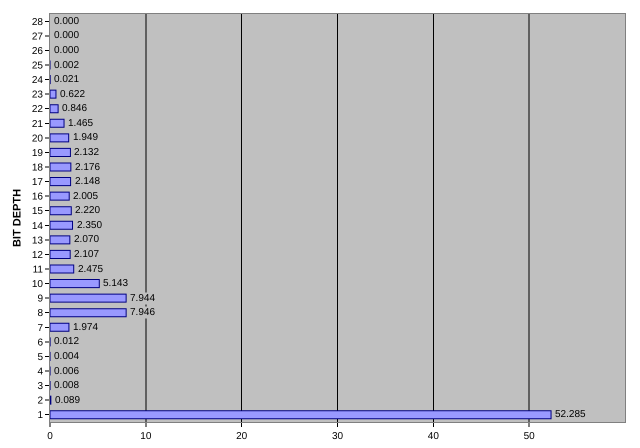 This screenshot has width=640, height=448. I want to click on y-tick-label: 27, so click(38, 36).